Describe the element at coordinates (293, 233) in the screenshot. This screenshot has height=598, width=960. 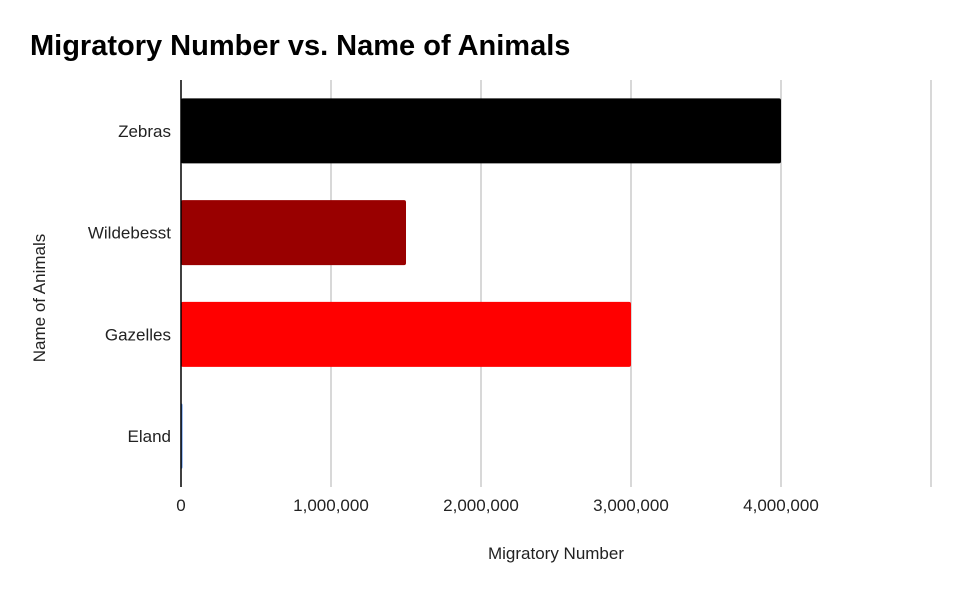
I see `bar-wildebesst` at that location.